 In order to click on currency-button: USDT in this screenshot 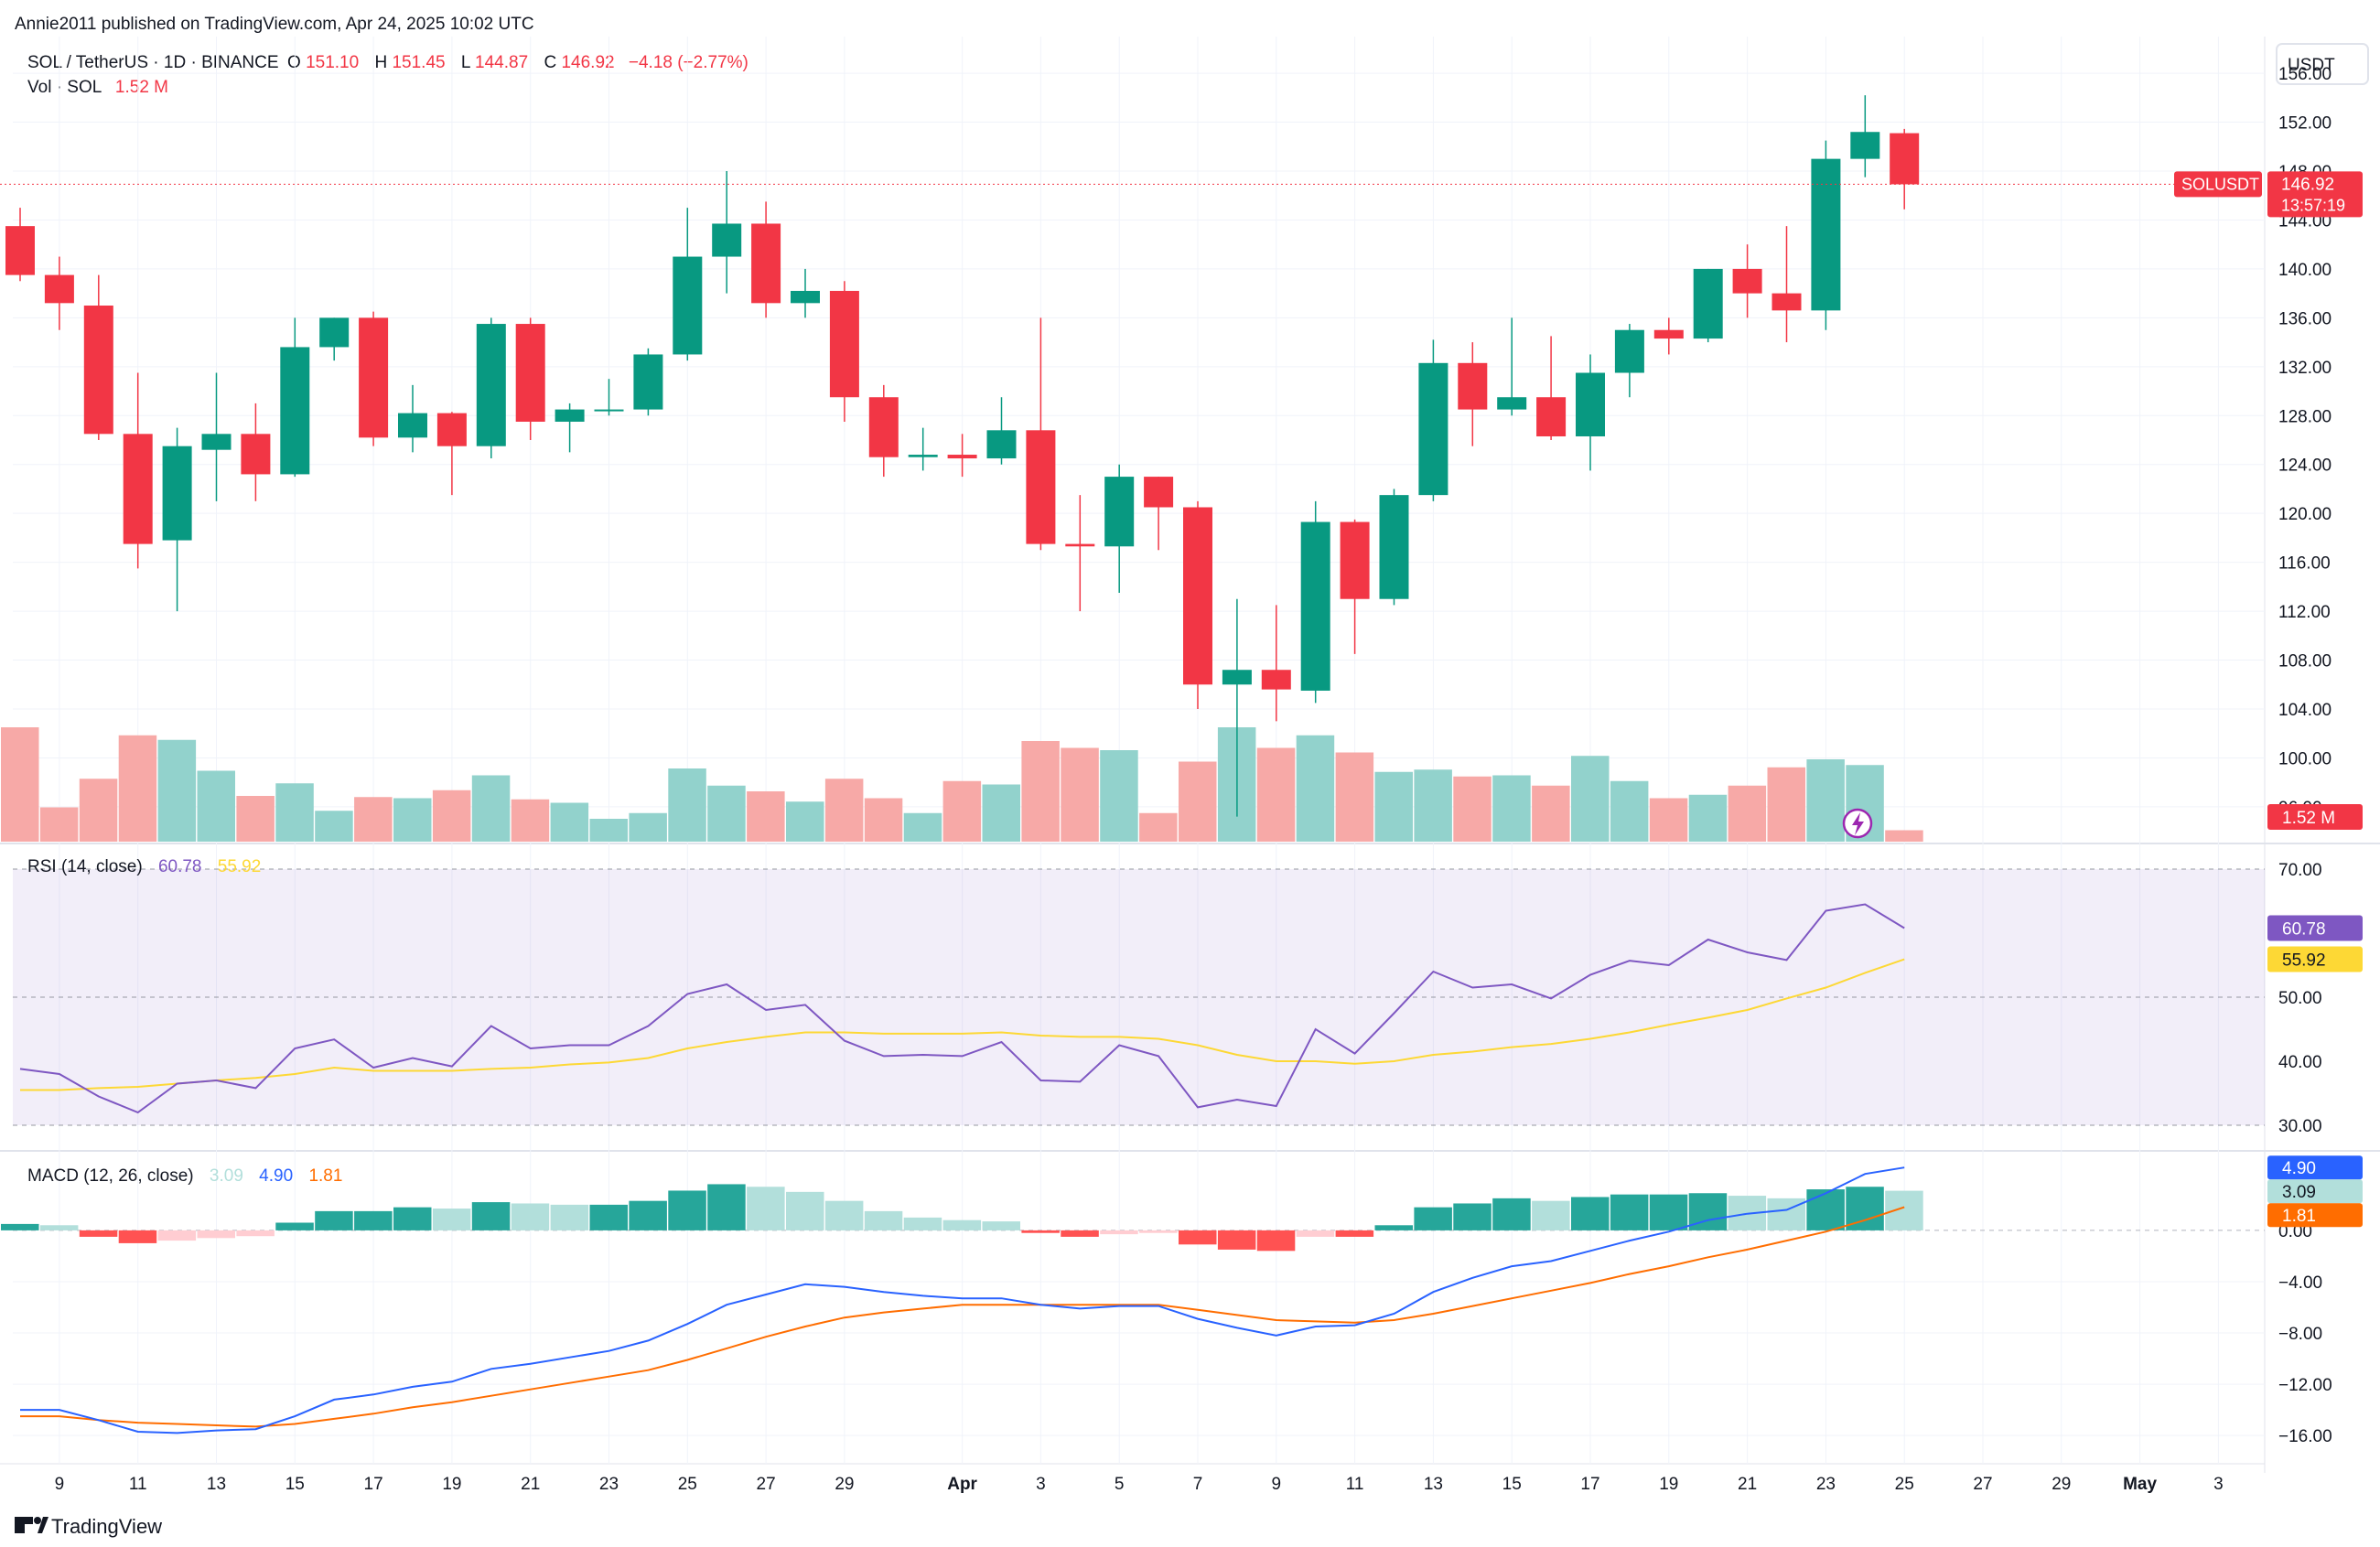, I will do `click(2322, 64)`.